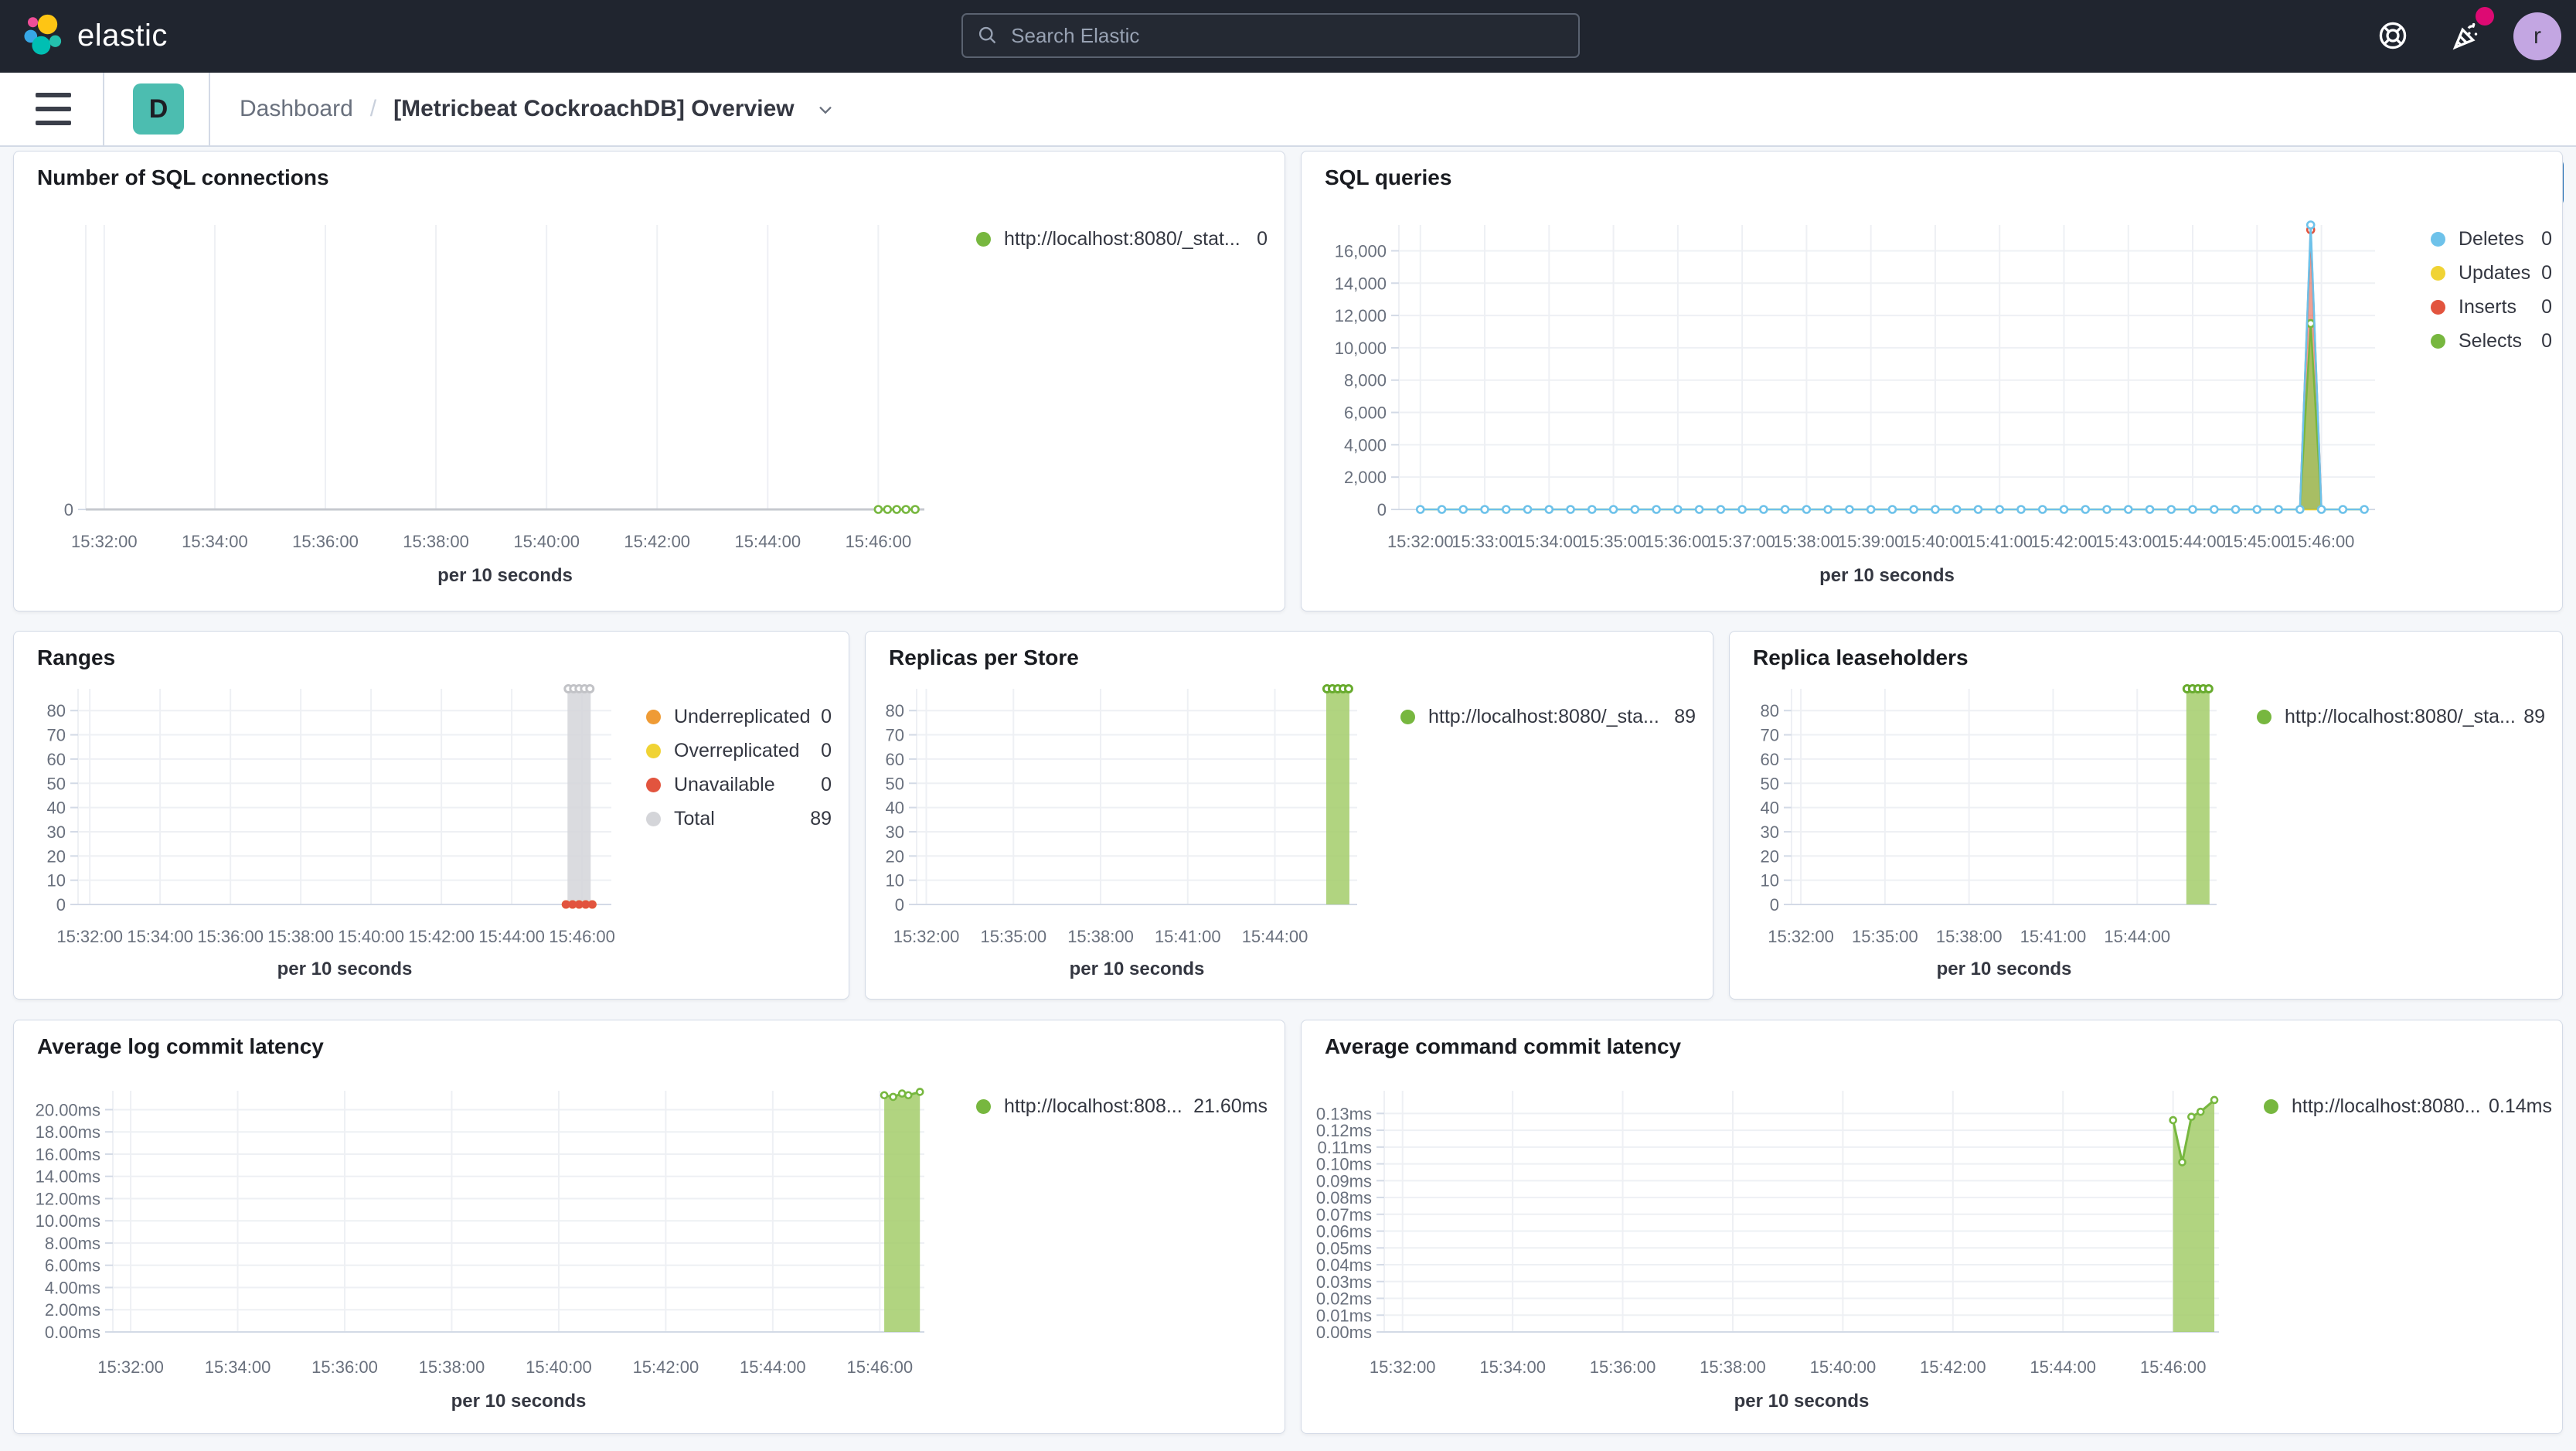 The image size is (2576, 1451). I want to click on svg-text: 15:35:00, so click(1885, 936).